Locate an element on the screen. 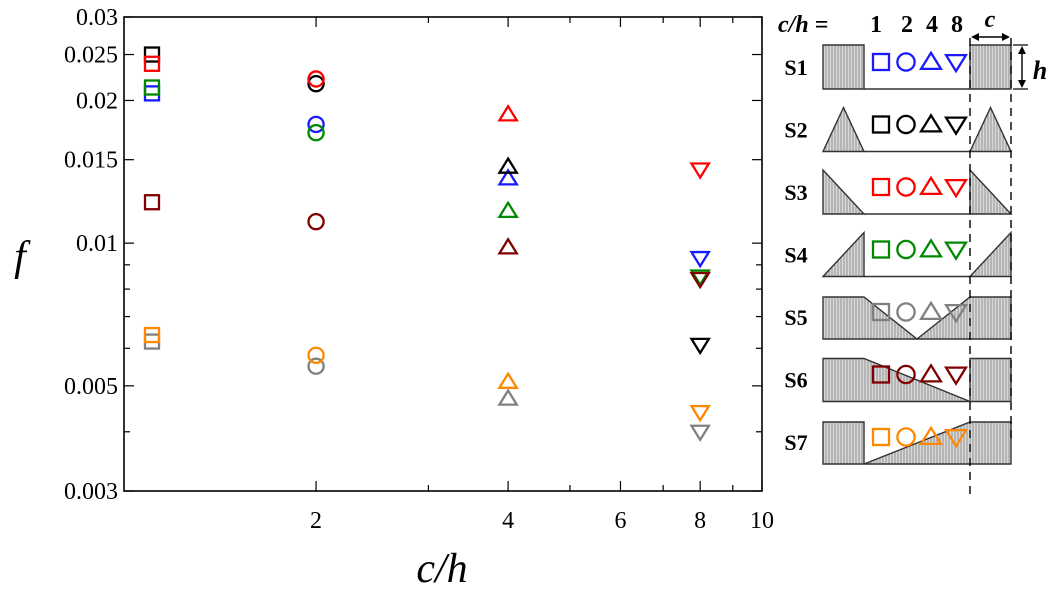 This screenshot has width=1052, height=591. legend-row-s2: S2 is located at coordinates (898, 129).